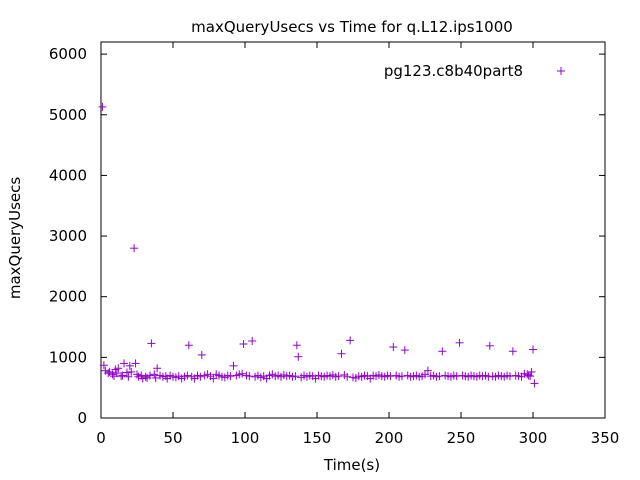 Image resolution: width=640 pixels, height=480 pixels. Describe the element at coordinates (82, 418) in the screenshot. I see `y-tick-label: 0` at that location.